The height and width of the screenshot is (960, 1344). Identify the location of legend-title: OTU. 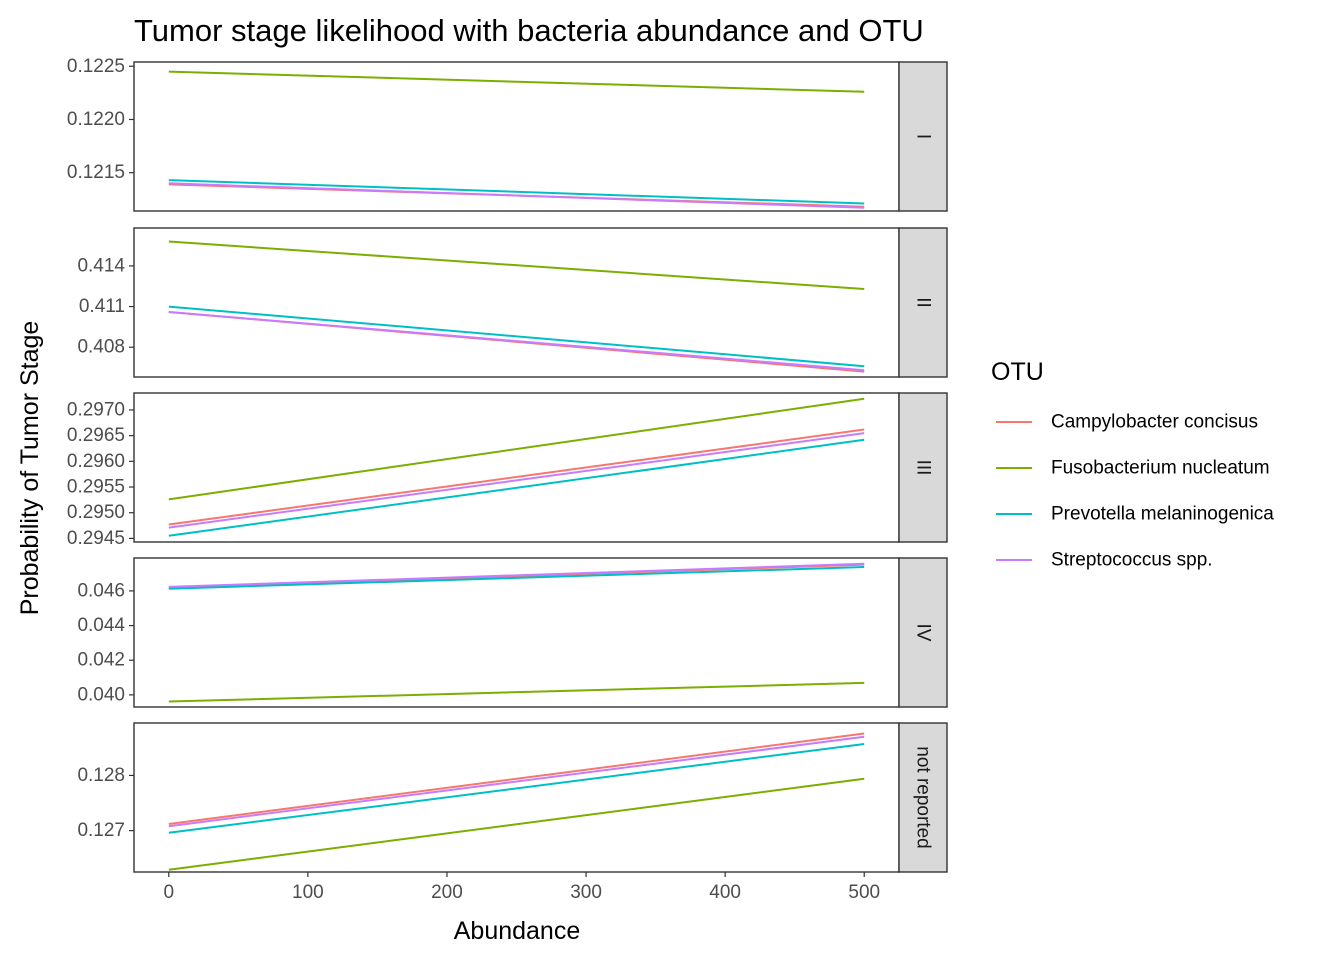
(1017, 372).